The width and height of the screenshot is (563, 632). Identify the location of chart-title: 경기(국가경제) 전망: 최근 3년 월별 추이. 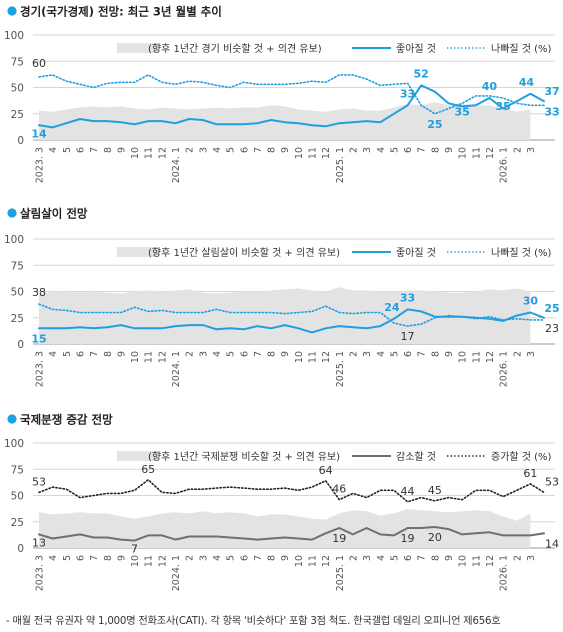
(121, 12).